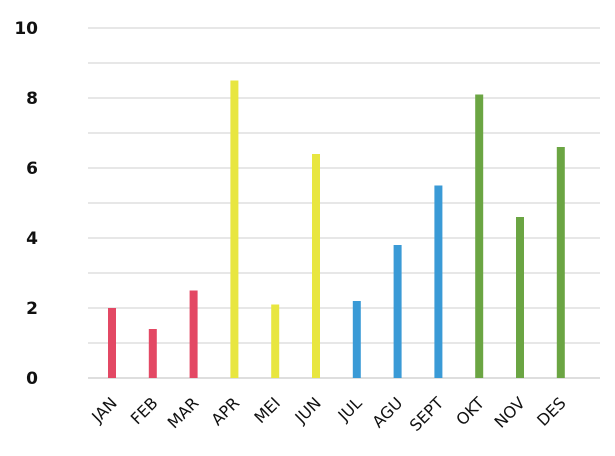 The image size is (615, 456). I want to click on y-tick-label: 8, so click(32, 99).